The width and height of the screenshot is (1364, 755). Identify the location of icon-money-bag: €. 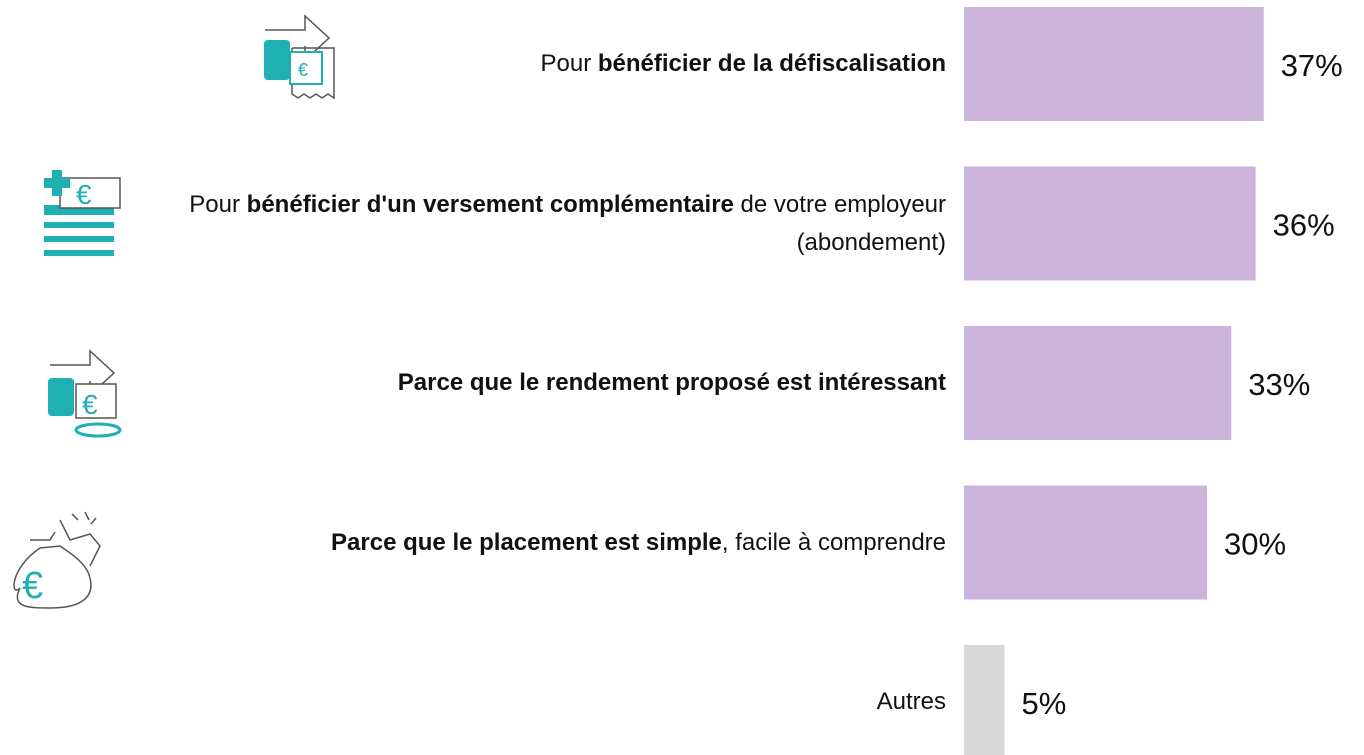
(57, 560).